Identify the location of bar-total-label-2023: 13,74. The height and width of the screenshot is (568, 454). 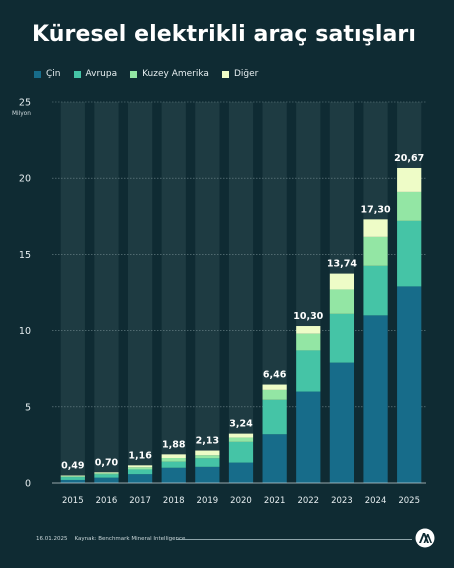
(342, 264).